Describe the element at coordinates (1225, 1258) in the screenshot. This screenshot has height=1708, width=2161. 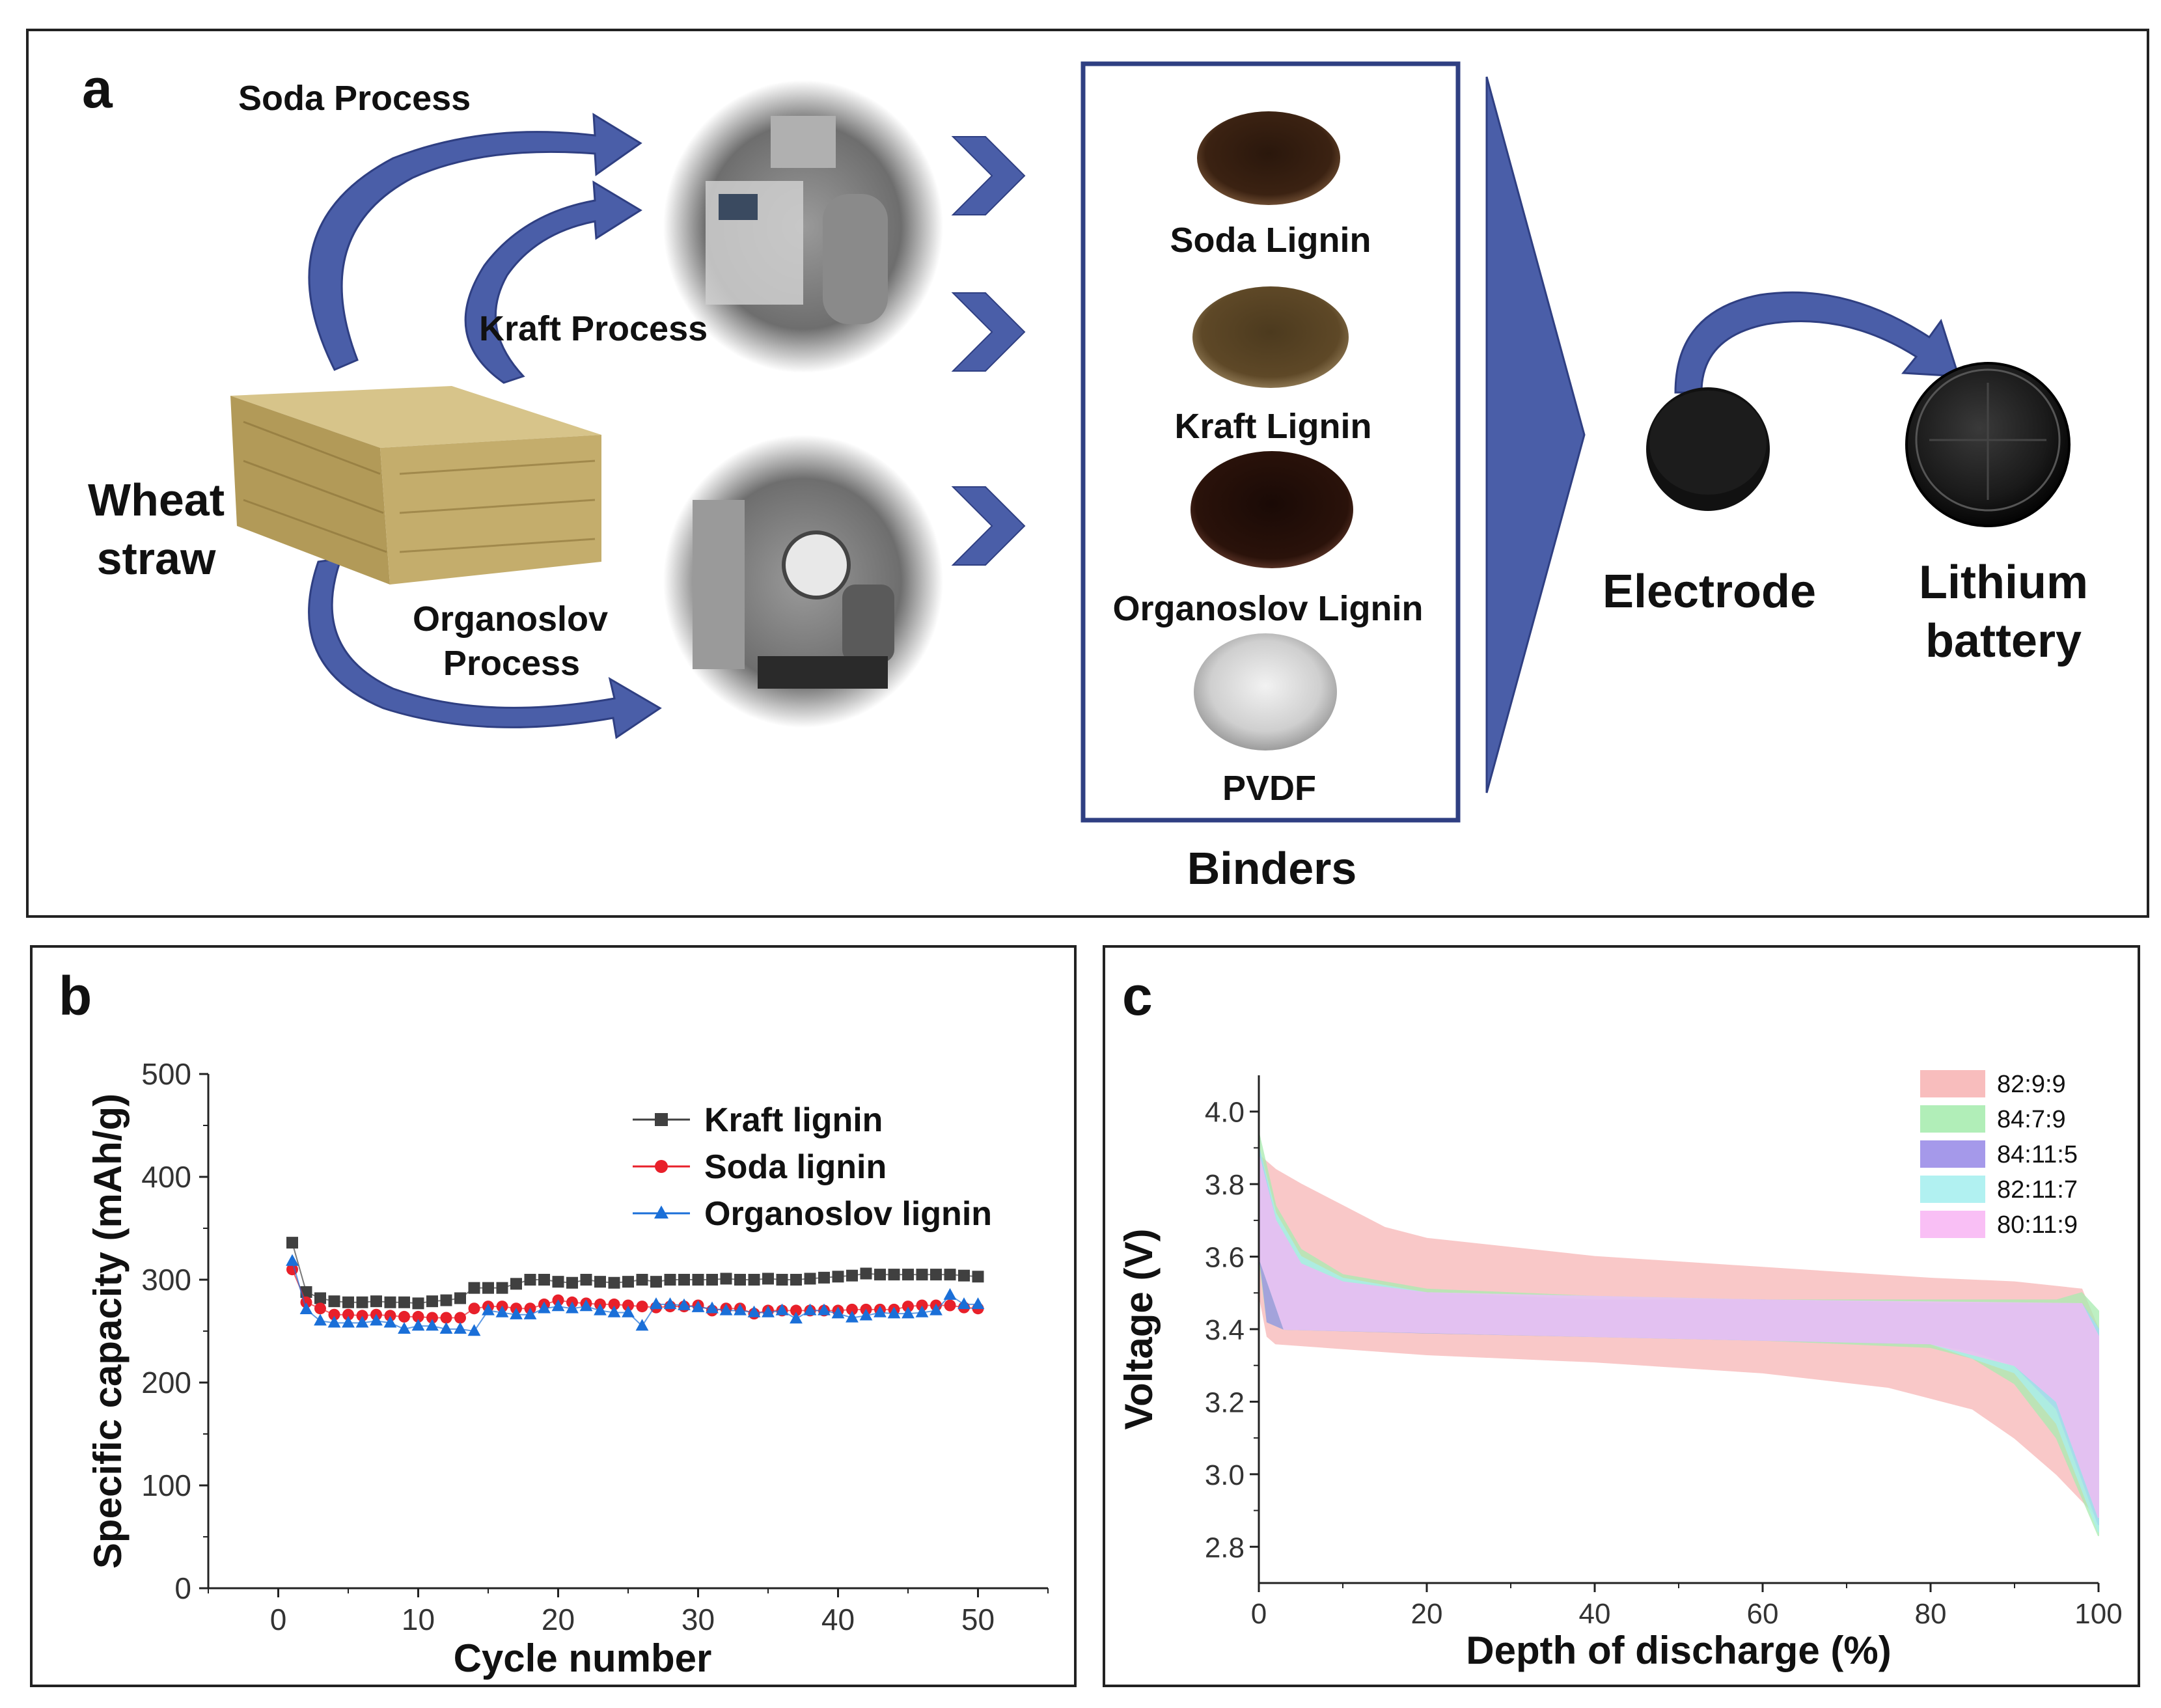
I see `y-tick-label: 3.6` at that location.